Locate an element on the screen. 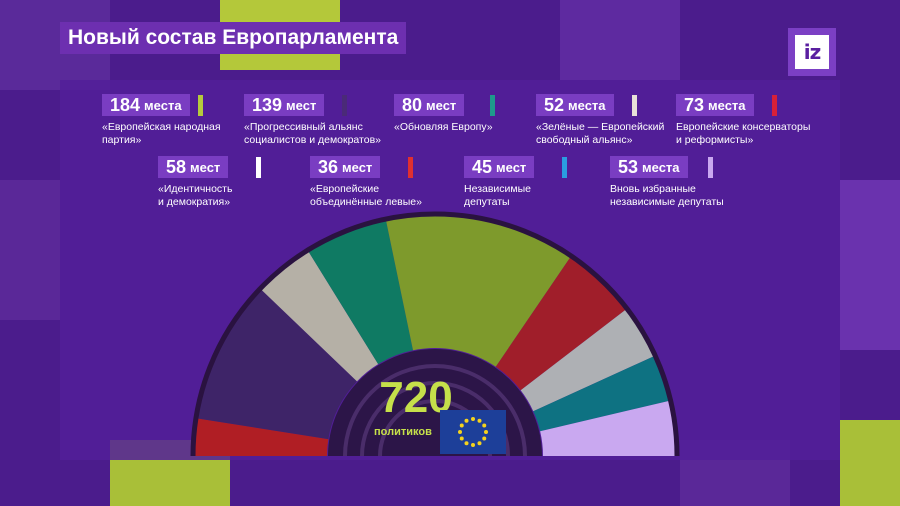 This screenshot has width=900, height=506. seat-number: 36 is located at coordinates (328, 166).